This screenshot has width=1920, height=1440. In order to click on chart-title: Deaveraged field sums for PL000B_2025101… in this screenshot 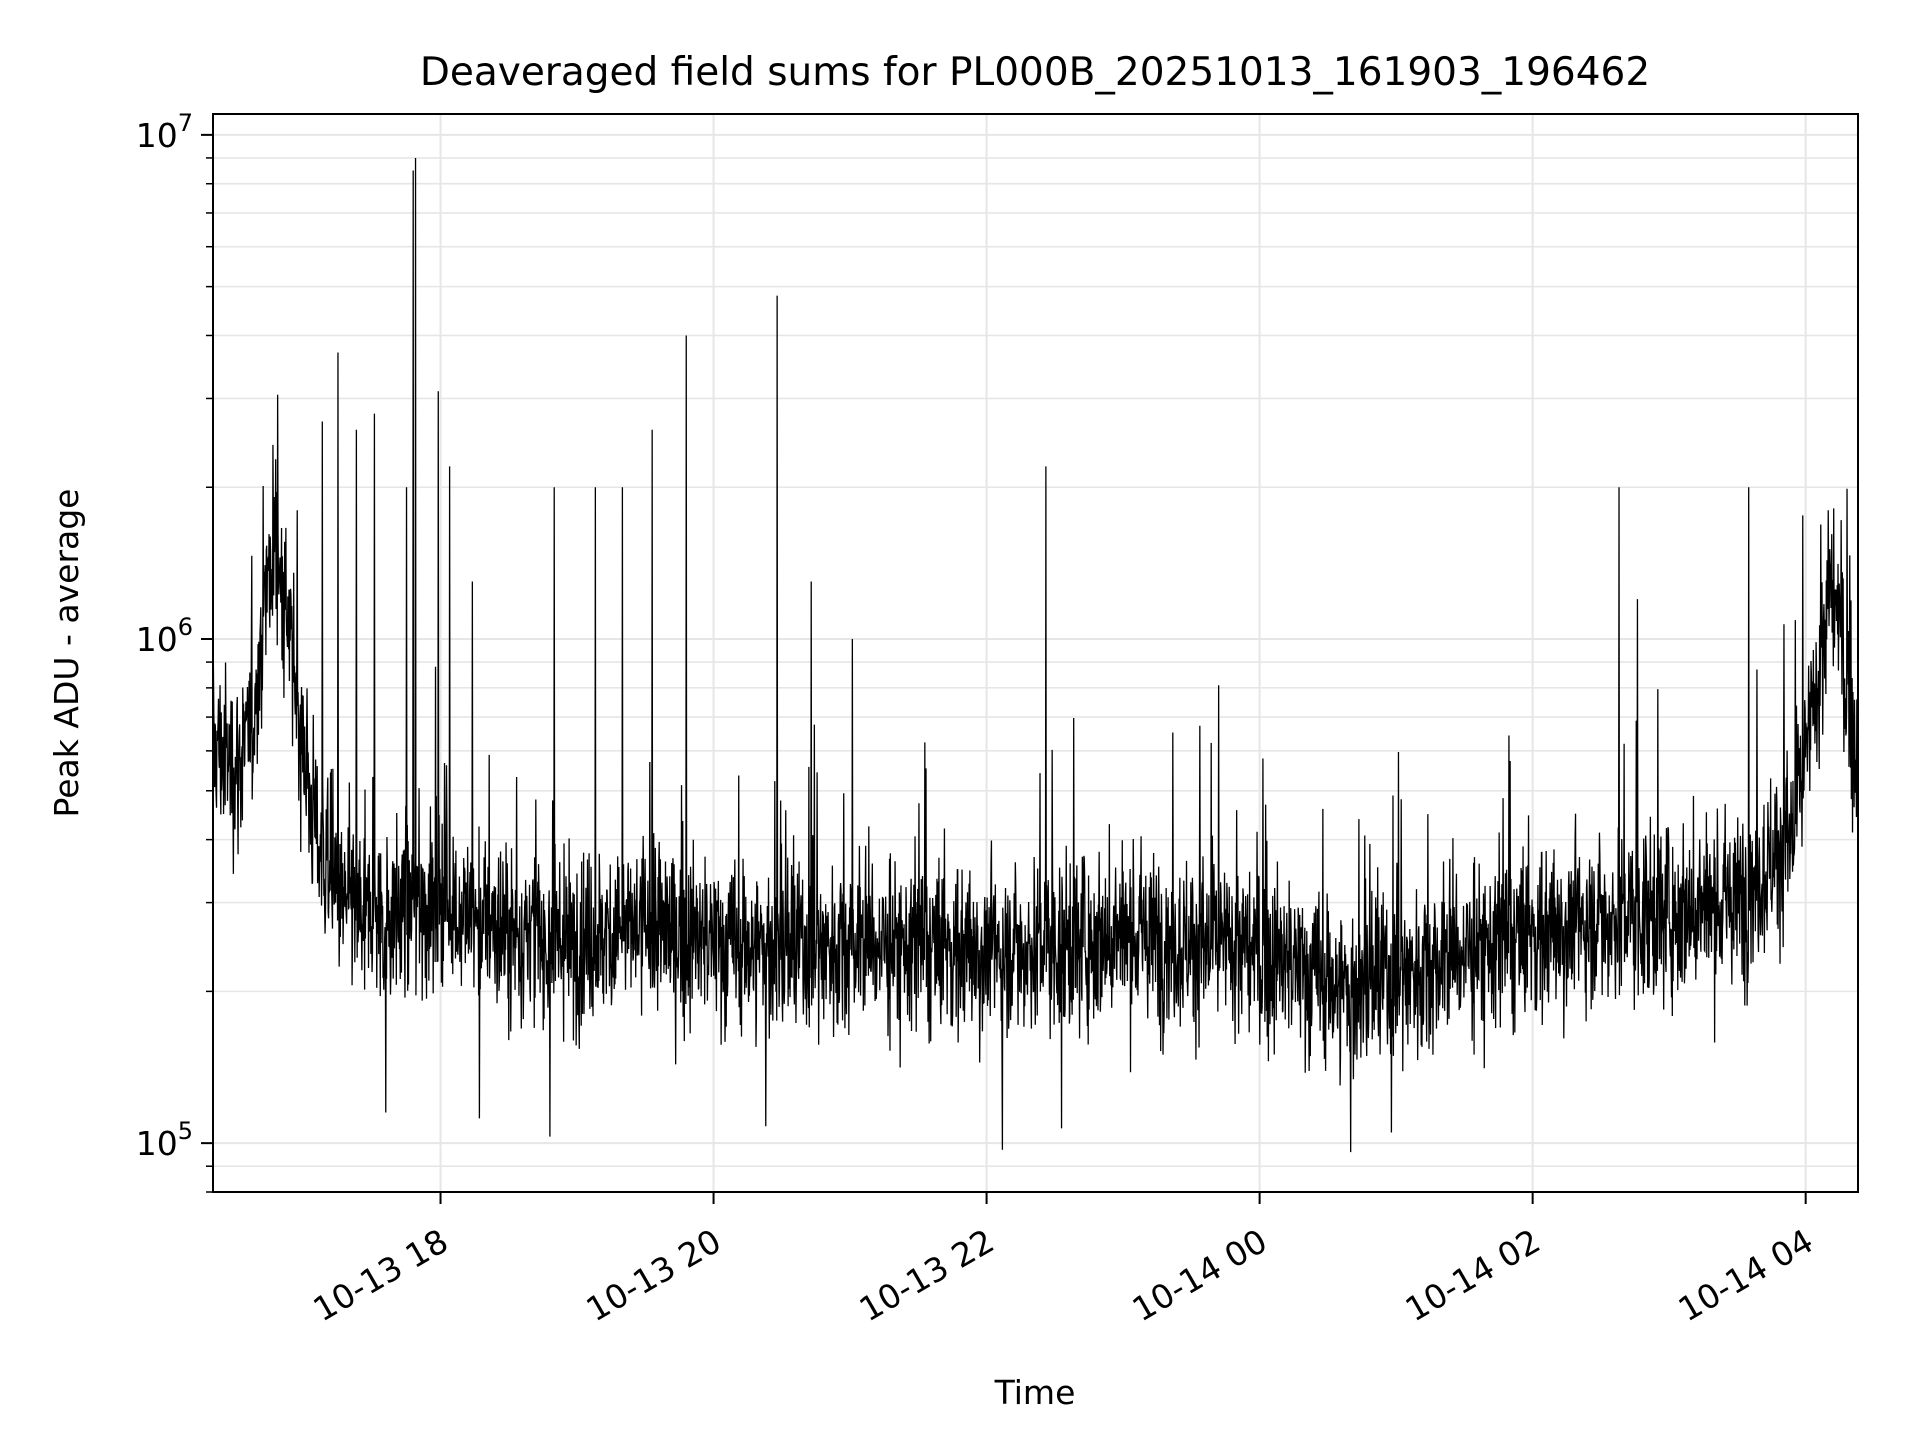, I will do `click(1035, 72)`.